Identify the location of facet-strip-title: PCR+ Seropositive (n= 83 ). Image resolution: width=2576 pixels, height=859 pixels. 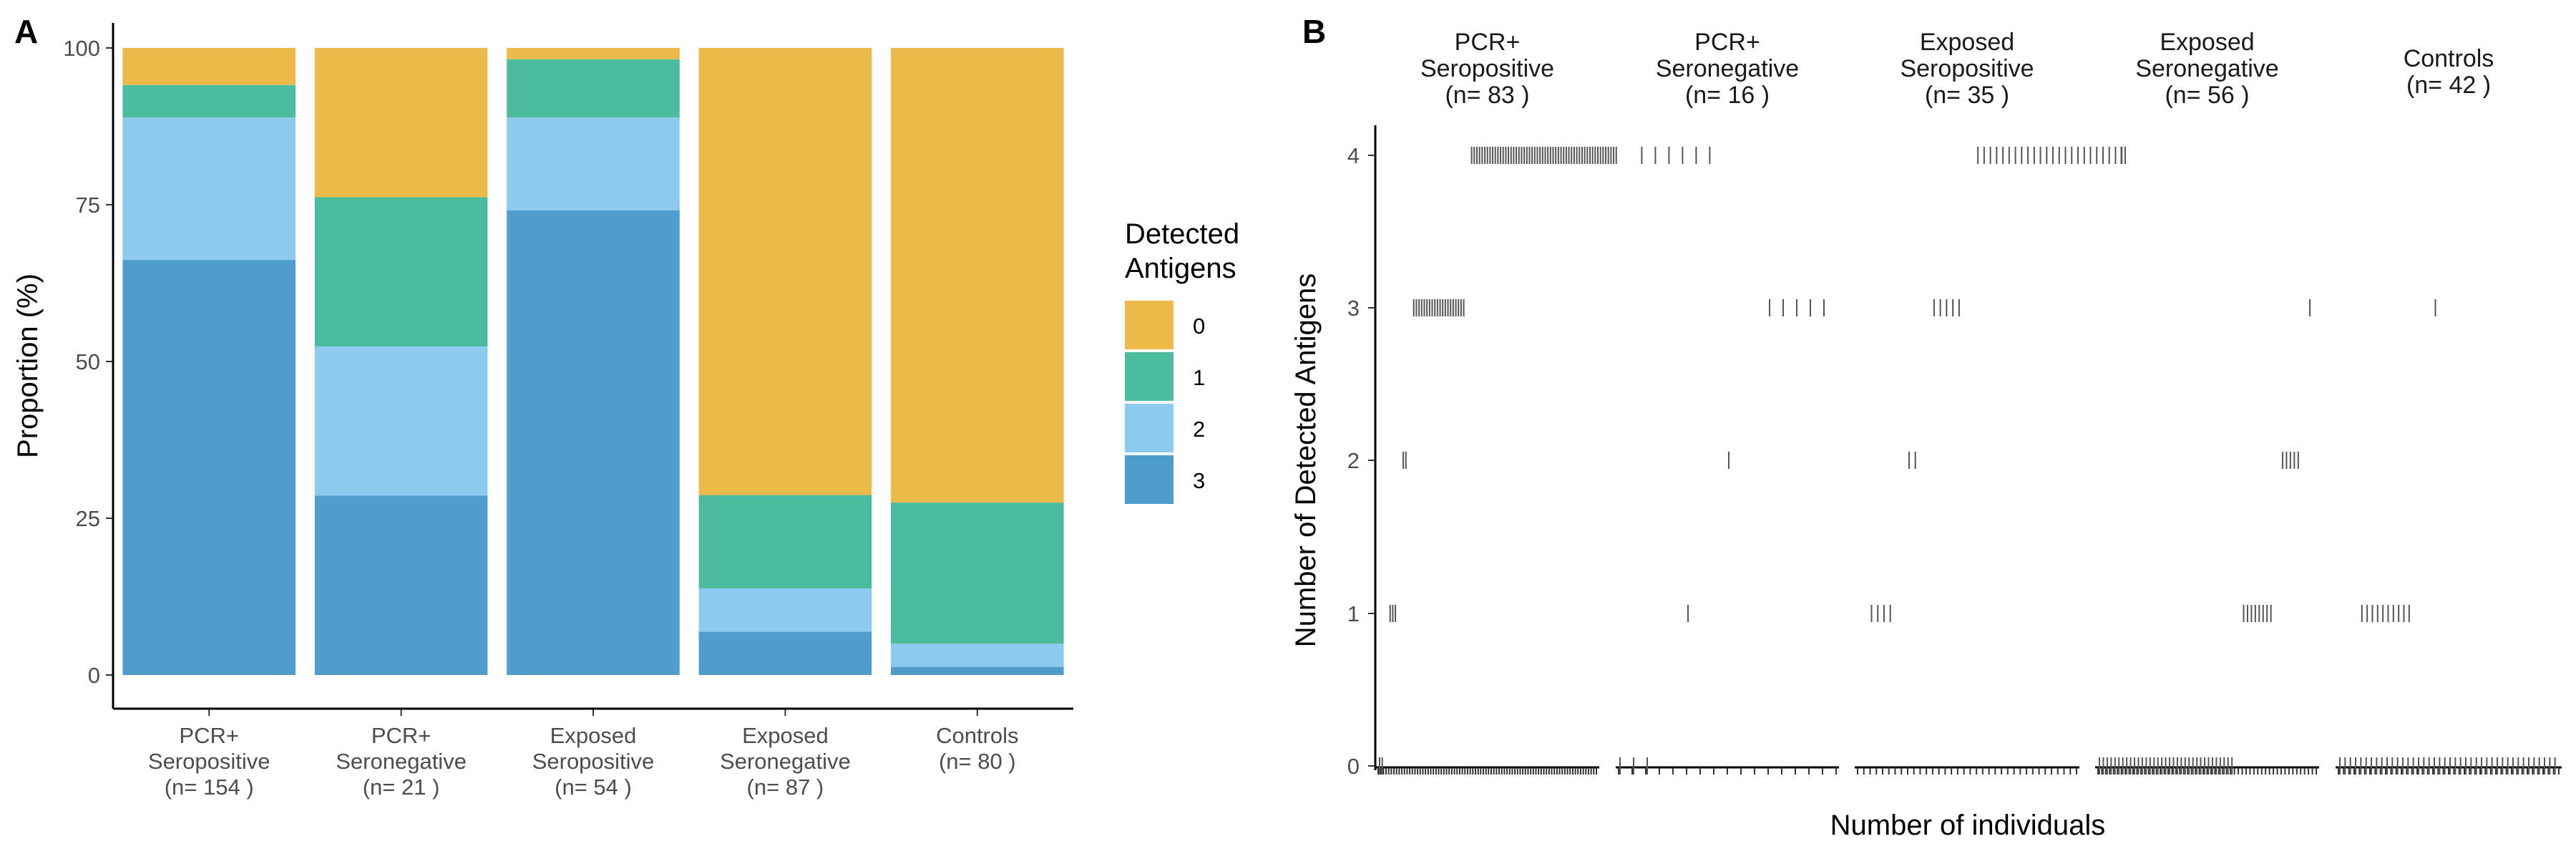
(1487, 69).